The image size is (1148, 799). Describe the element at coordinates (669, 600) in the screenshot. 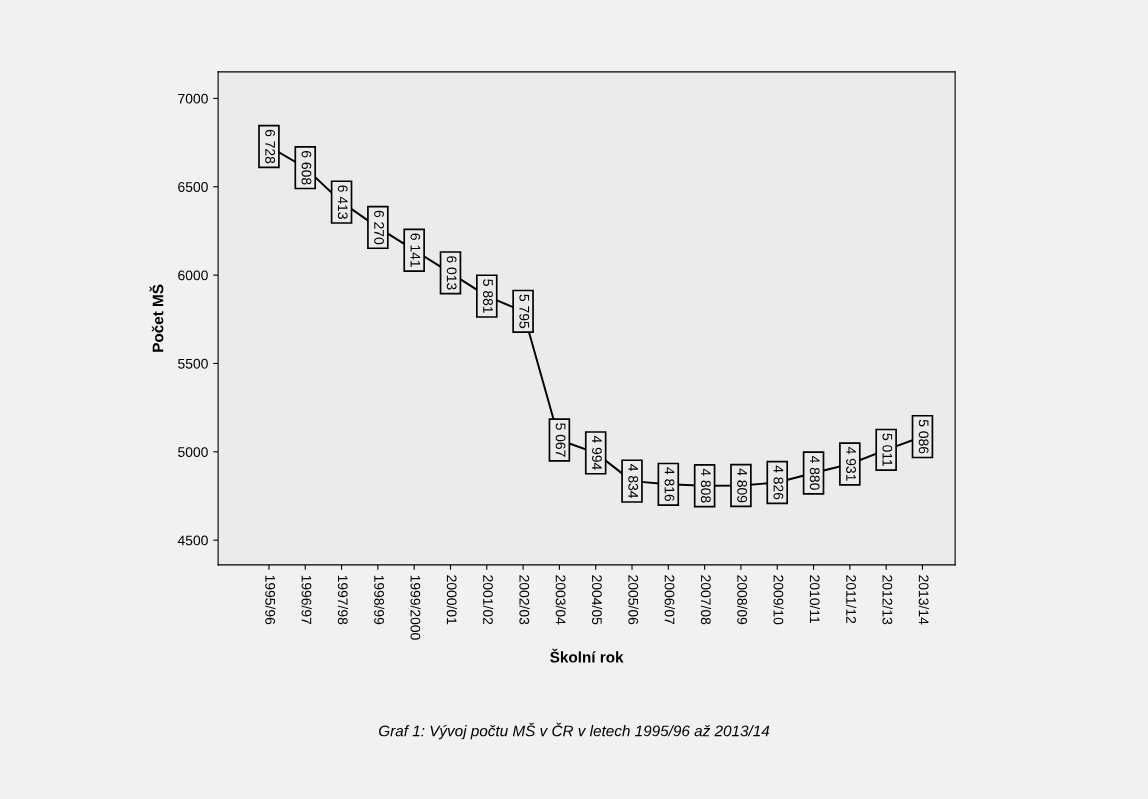

I see `x-tick-label: 2006/07` at that location.